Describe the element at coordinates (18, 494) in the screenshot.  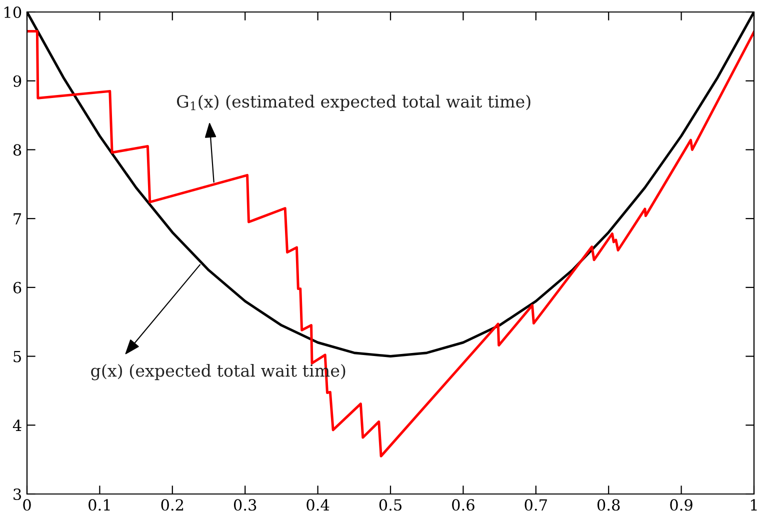
I see `y-tick-label: 3` at that location.